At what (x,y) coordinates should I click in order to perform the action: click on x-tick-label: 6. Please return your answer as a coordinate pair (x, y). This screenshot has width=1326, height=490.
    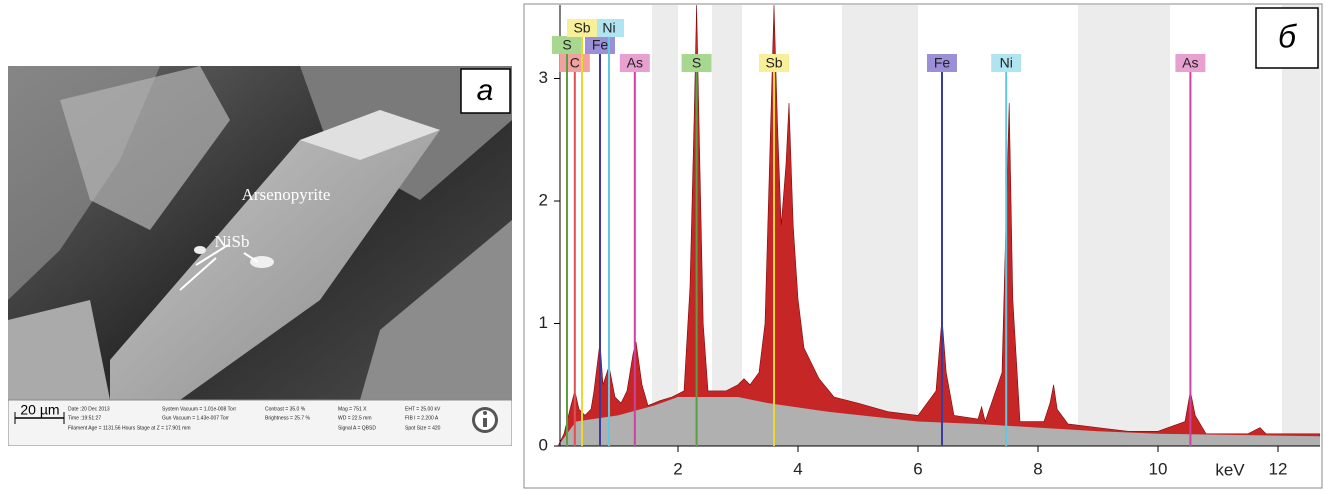
    Looking at the image, I should click on (917, 468).